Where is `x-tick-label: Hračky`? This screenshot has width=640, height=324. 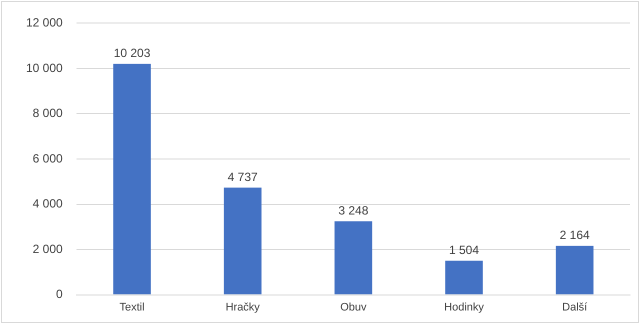 x-tick-label: Hračky is located at coordinates (243, 307).